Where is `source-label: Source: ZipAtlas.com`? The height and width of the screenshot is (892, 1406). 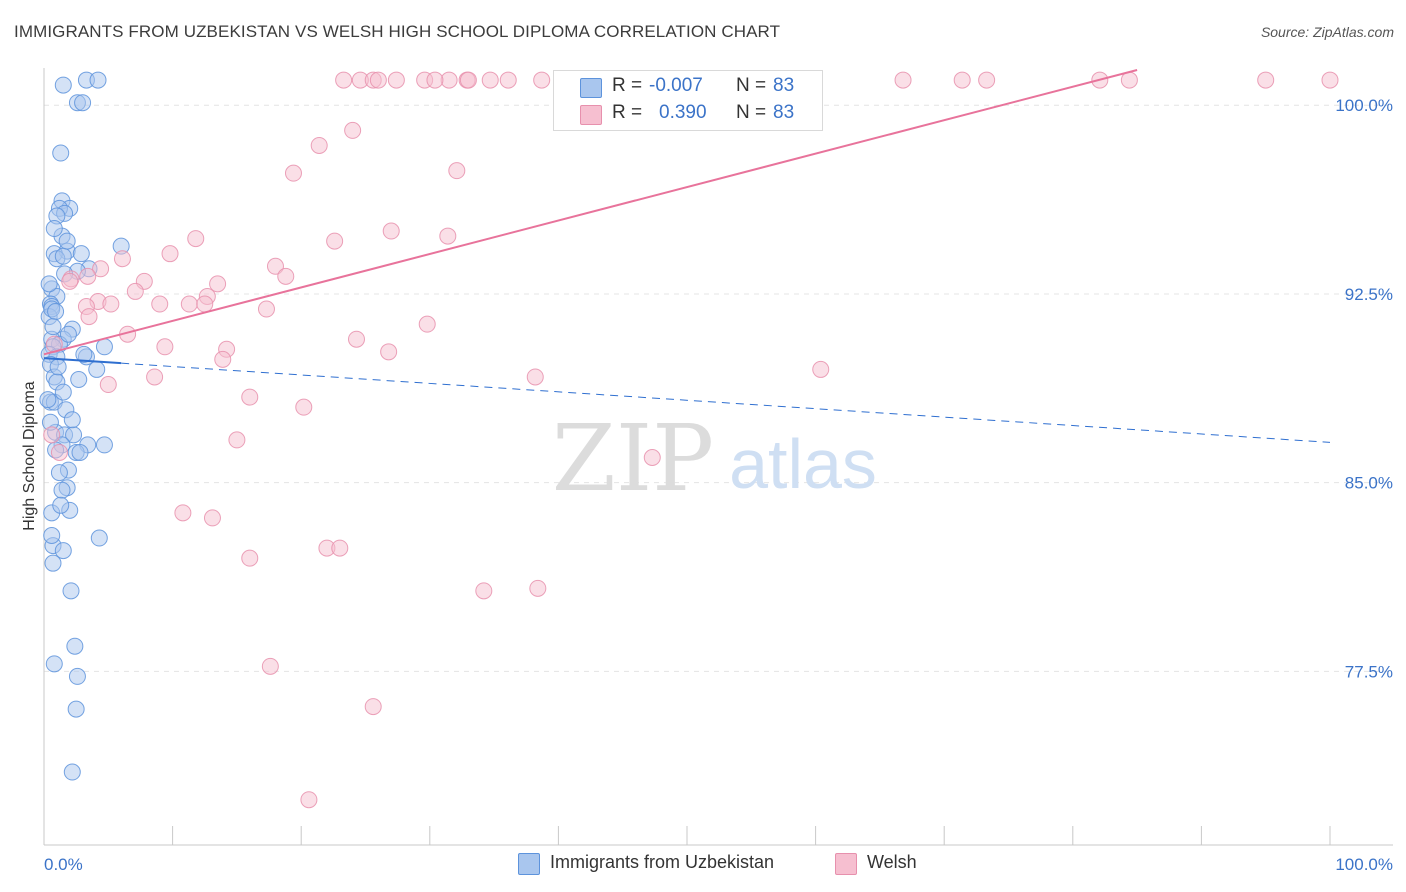
source-label: Source: ZipAtlas.com is located at coordinates (1327, 32).